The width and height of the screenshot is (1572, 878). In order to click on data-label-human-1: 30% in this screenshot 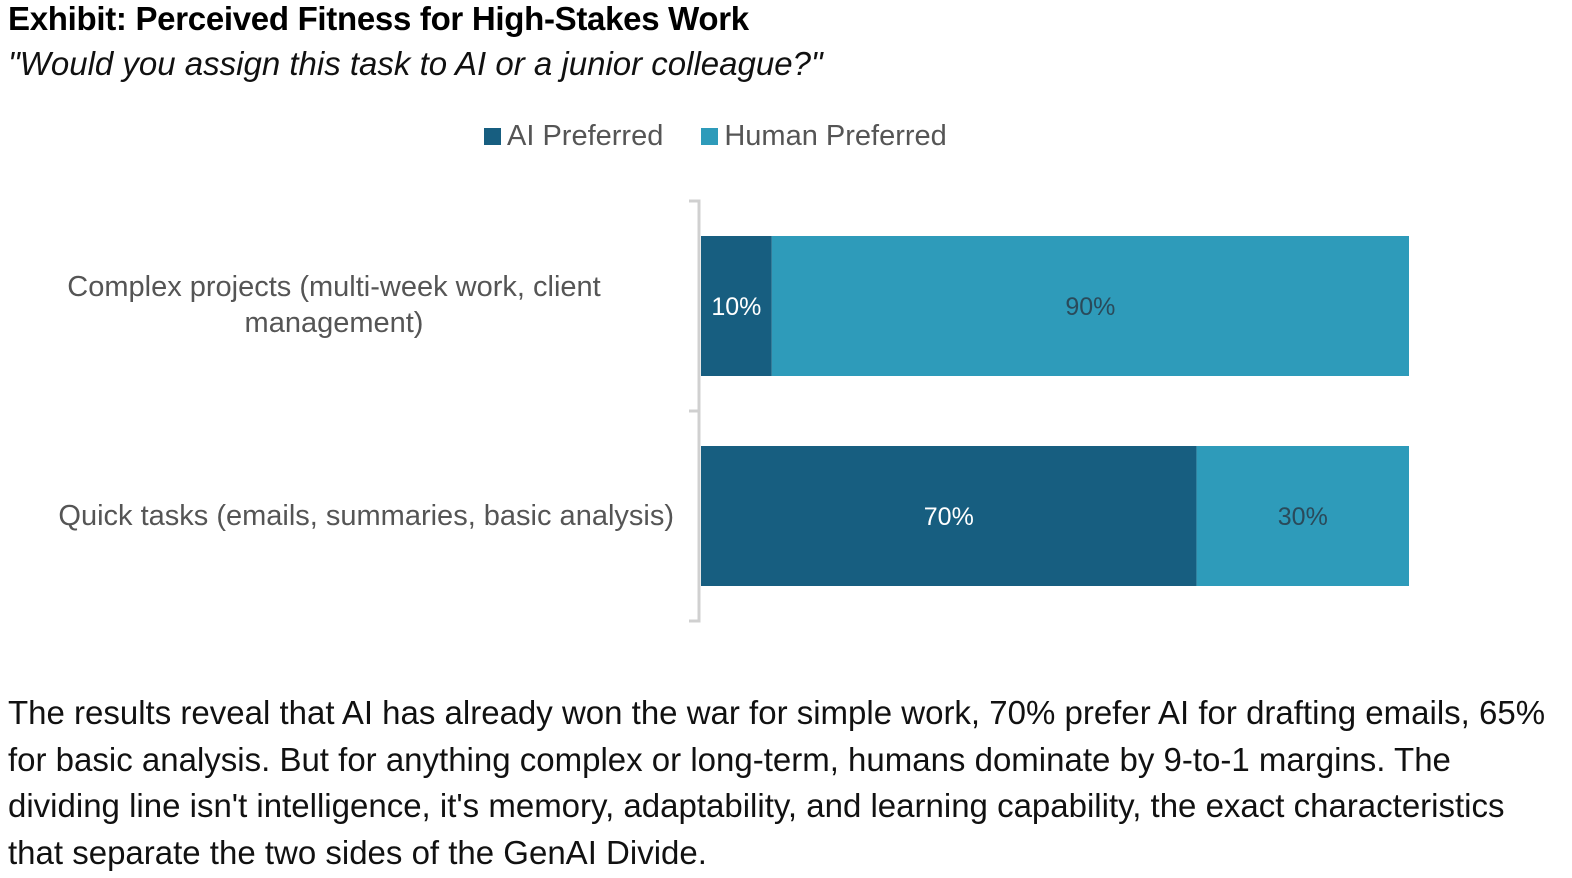, I will do `click(1303, 517)`.